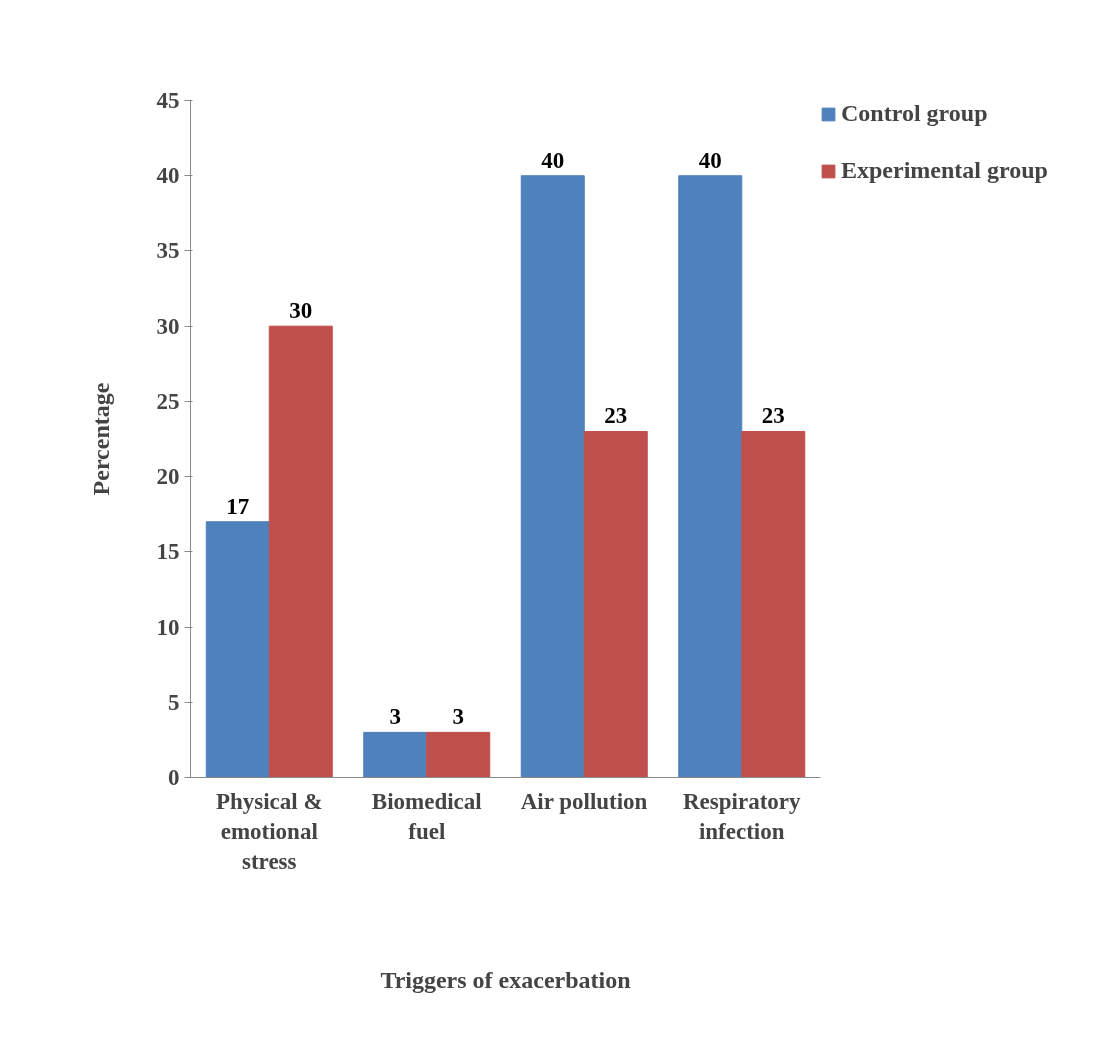 The width and height of the screenshot is (1120, 1040). What do you see at coordinates (168, 401) in the screenshot?
I see `y-tick-label: 25` at bounding box center [168, 401].